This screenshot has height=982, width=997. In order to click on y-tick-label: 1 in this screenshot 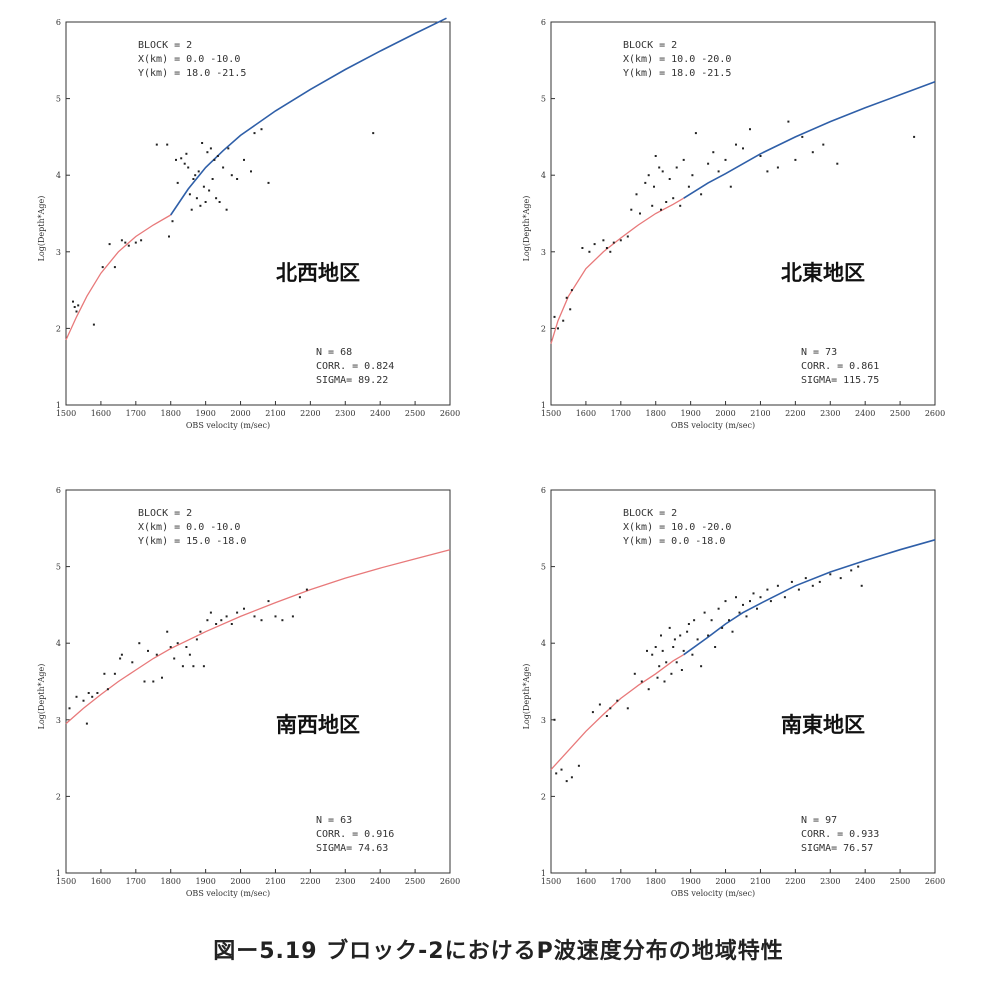, I will do `click(58, 405)`.